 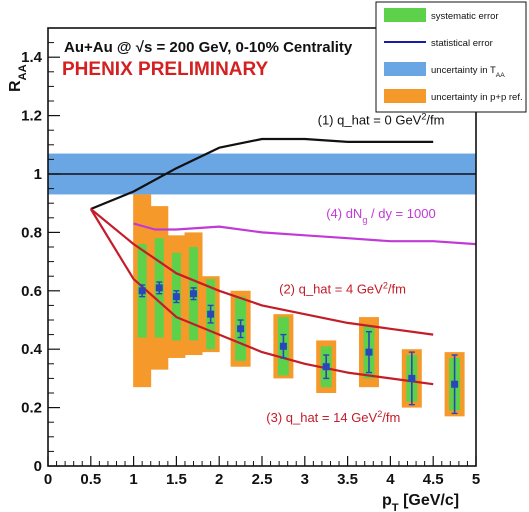 I want to click on x-tick-label: 3, so click(x=305, y=479).